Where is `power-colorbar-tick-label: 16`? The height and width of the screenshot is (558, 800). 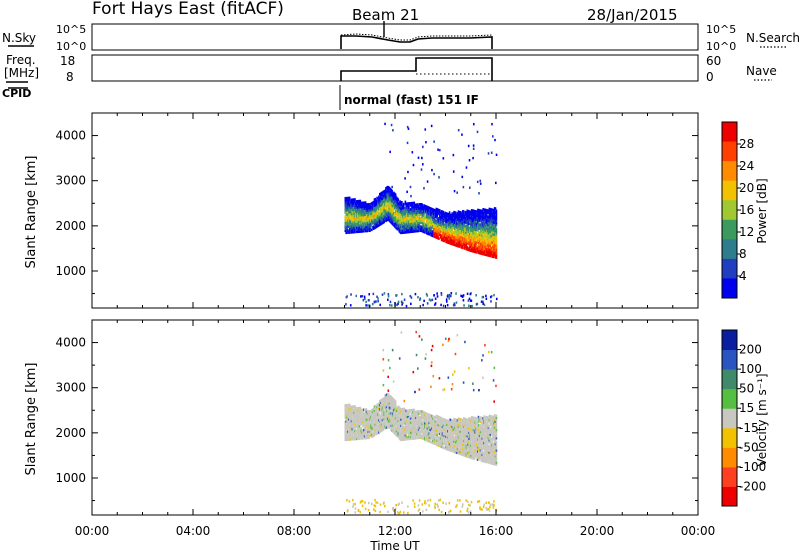 power-colorbar-tick-label: 16 is located at coordinates (746, 210).